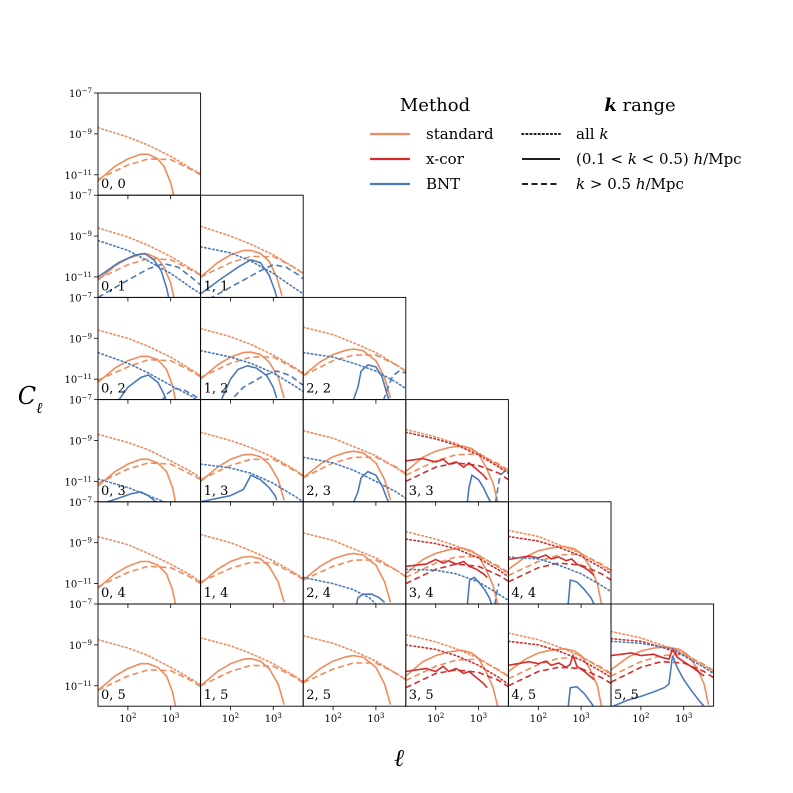  What do you see at coordinates (421, 593) in the screenshot?
I see `panel-label: 3, 4` at bounding box center [421, 593].